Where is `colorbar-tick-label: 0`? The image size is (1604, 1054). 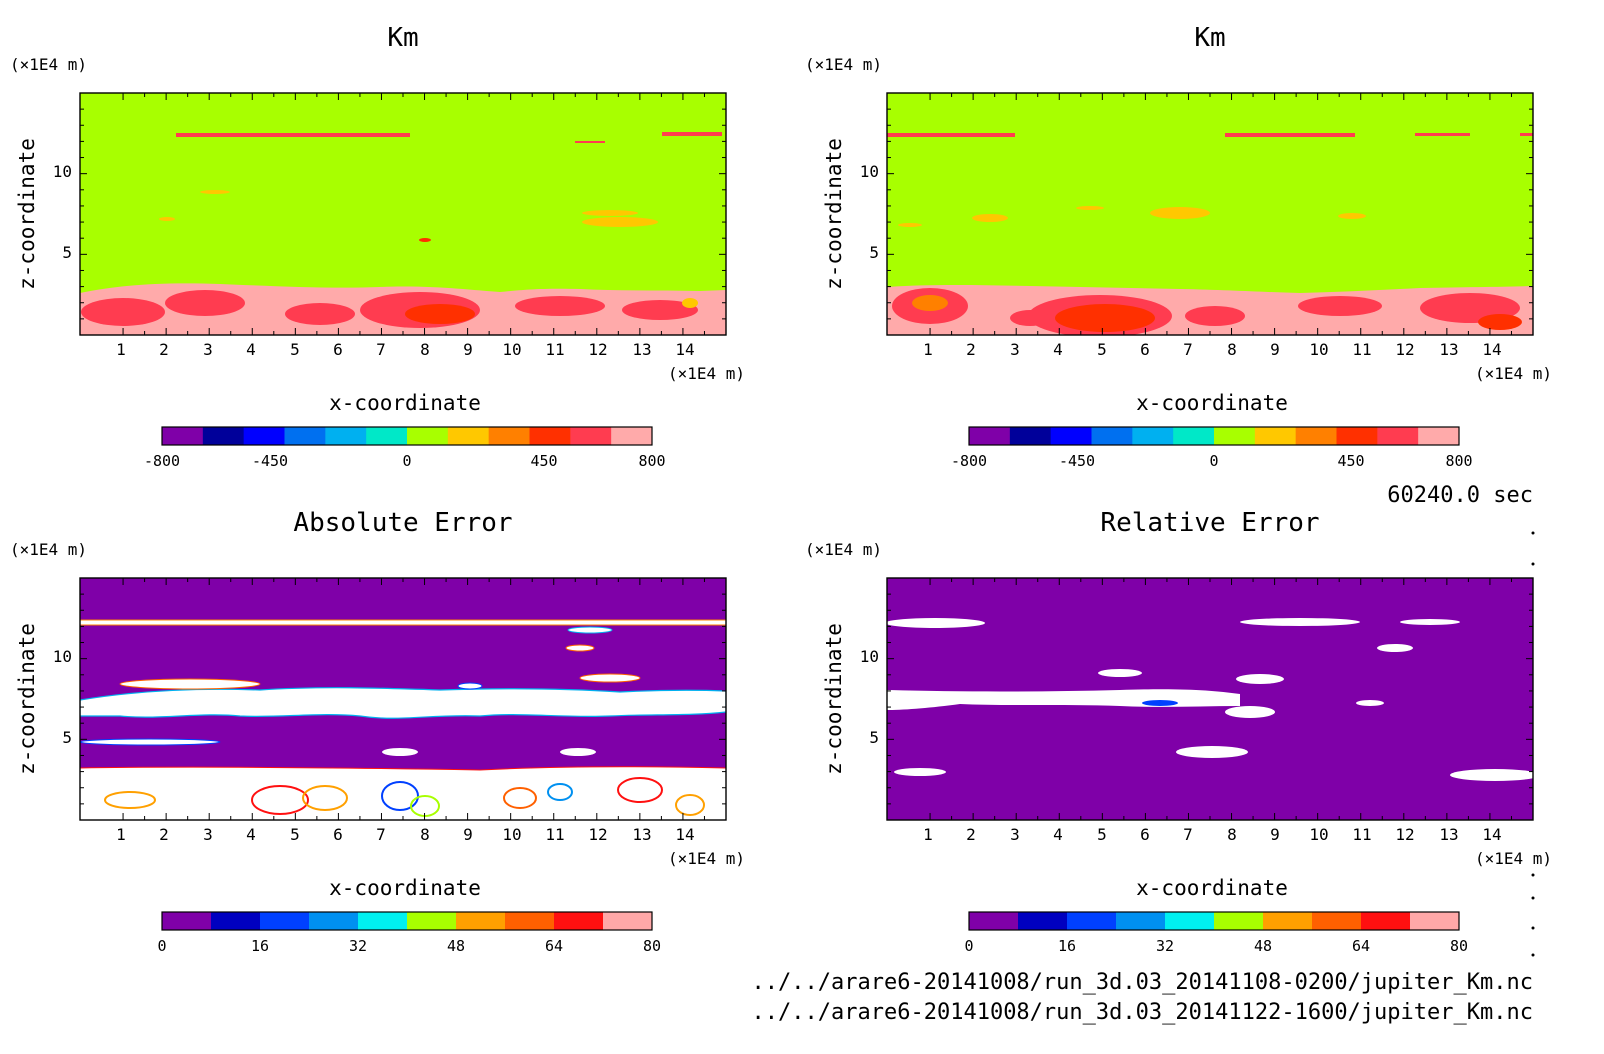
colorbar-tick-label: 0 is located at coordinates (406, 461).